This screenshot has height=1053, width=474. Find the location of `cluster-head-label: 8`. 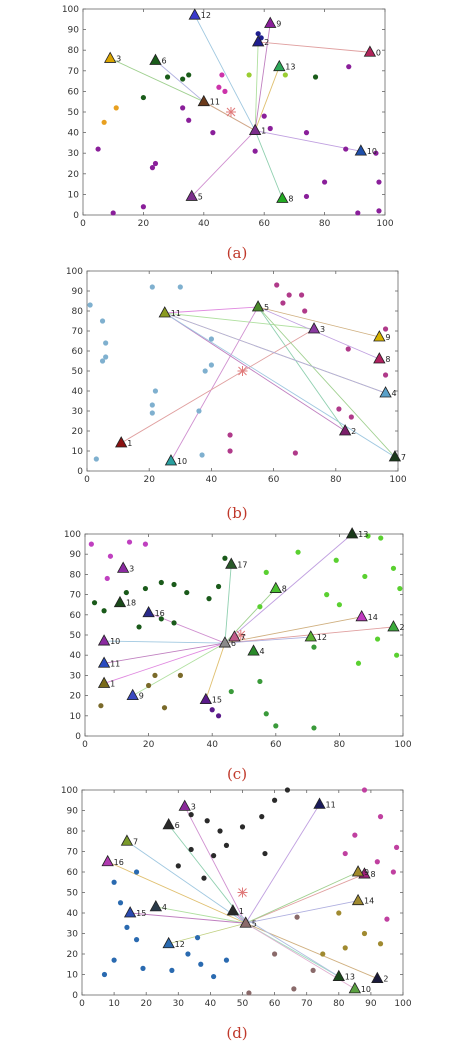

cluster-head-label: 8 is located at coordinates (372, 874).